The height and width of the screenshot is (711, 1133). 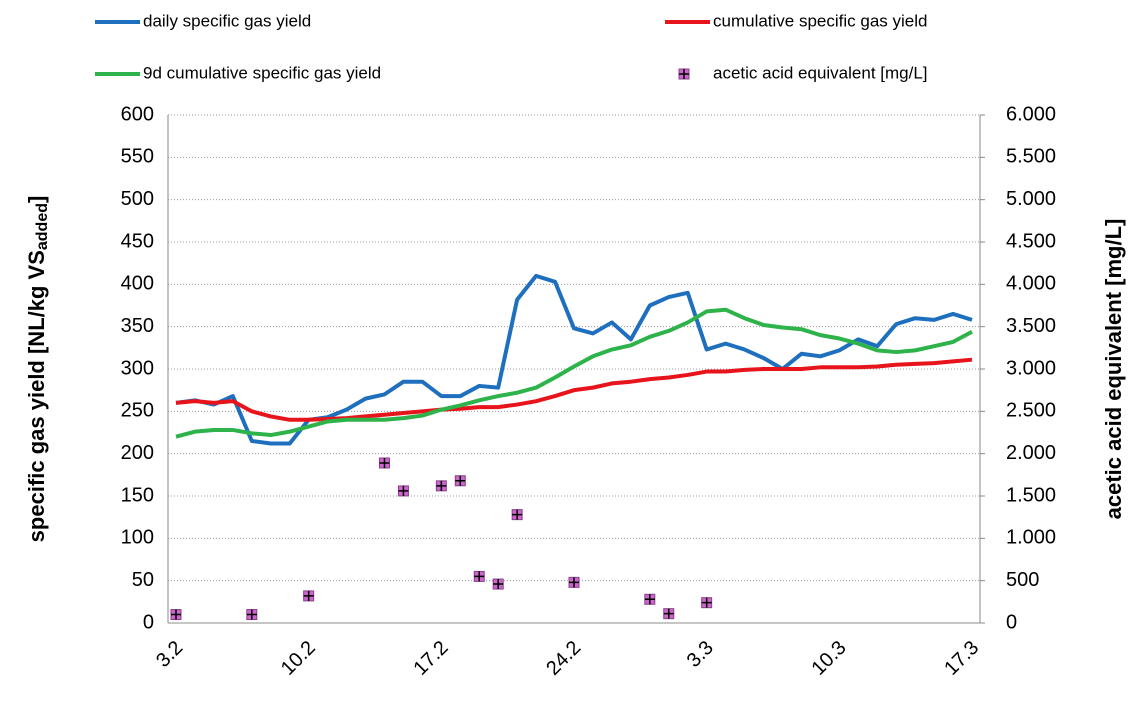 I want to click on y-tick-label: 600, so click(x=137, y=114).